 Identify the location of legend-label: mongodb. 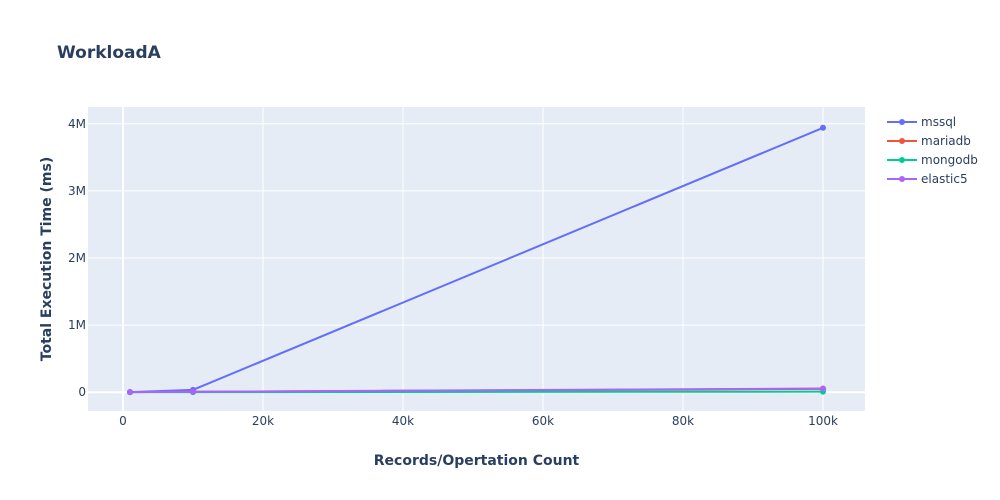
(949, 160).